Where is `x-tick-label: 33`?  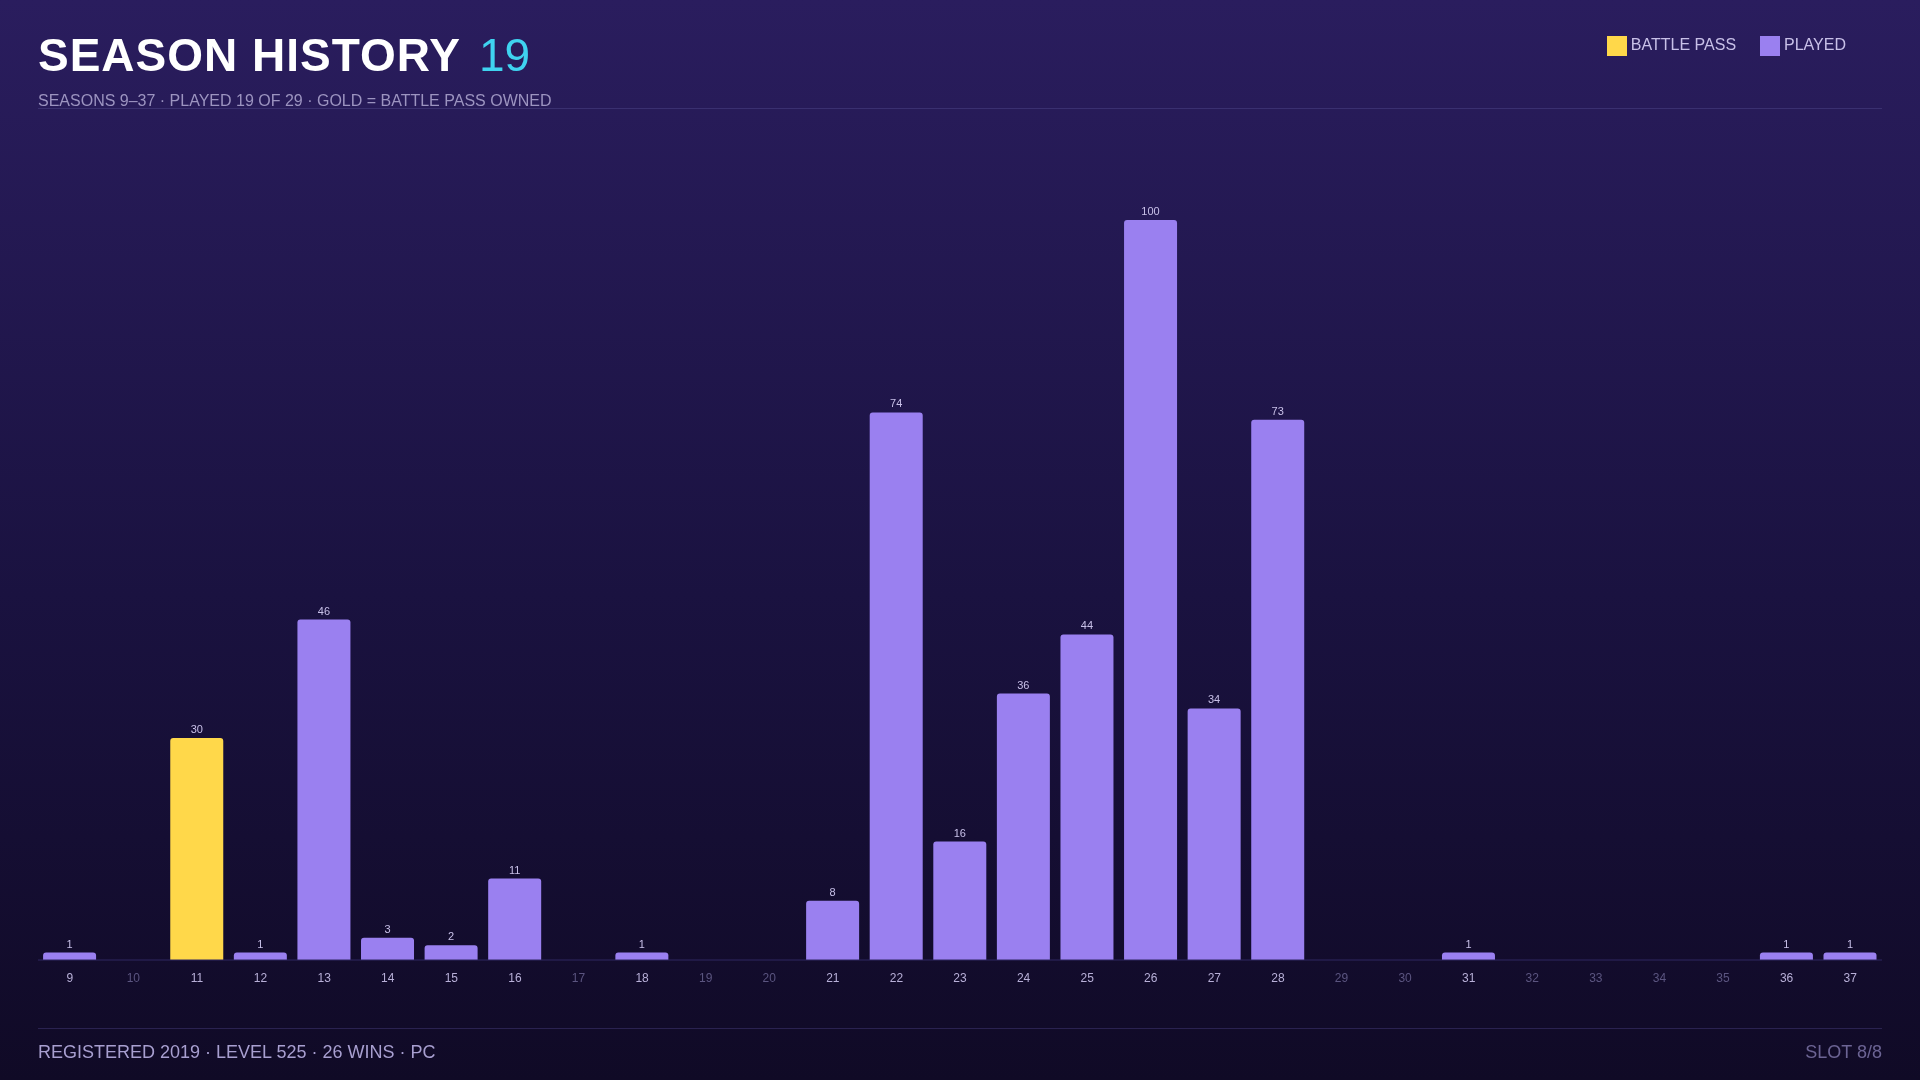
x-tick-label: 33 is located at coordinates (1596, 978).